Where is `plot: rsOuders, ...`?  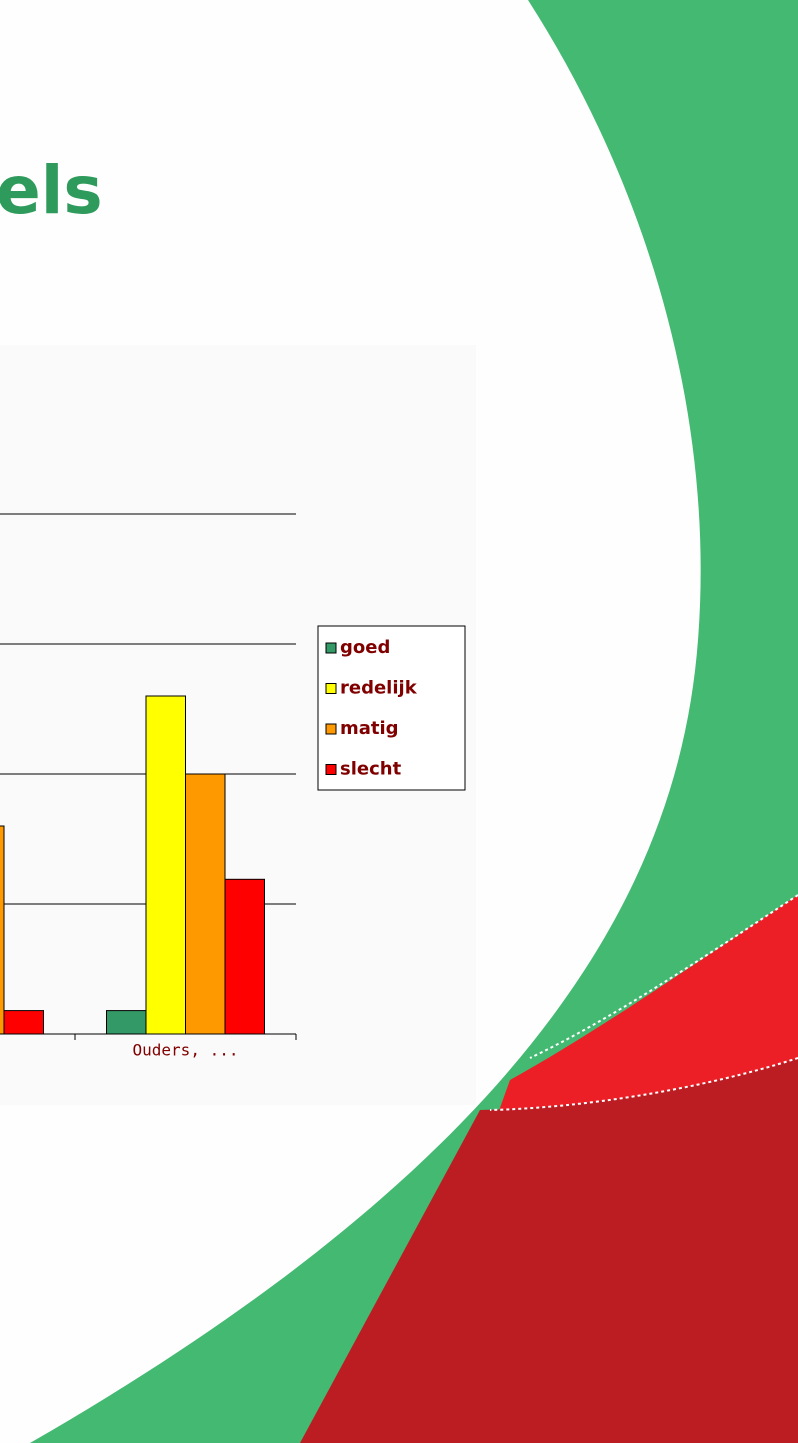
plot: rsOuders, ... is located at coordinates (148, 786).